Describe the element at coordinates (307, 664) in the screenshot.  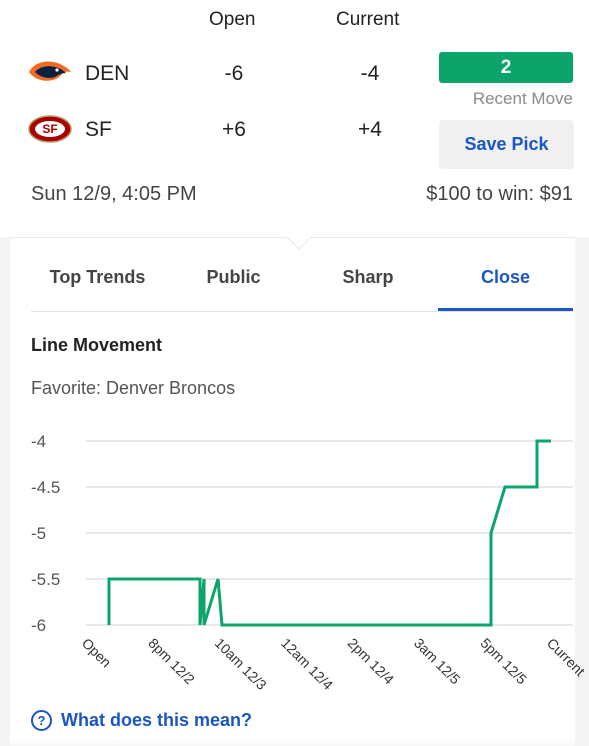
I see `x-tick-label: 12am 12/4` at that location.